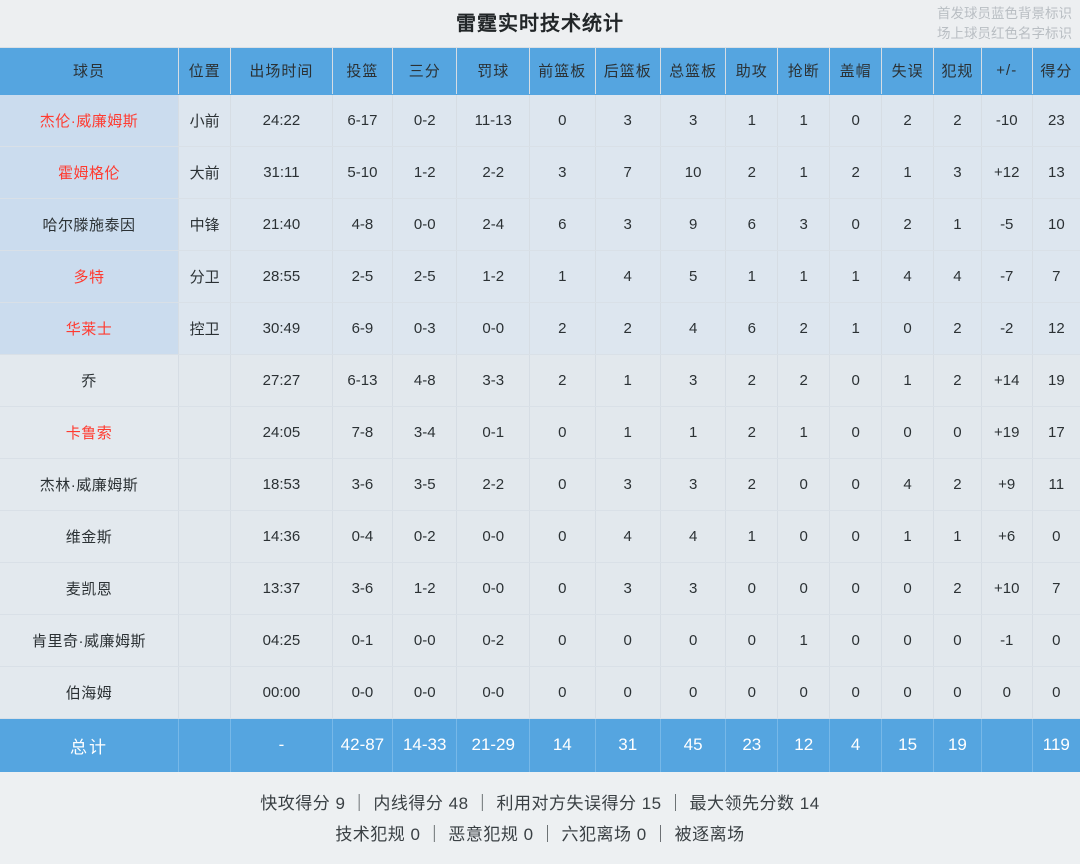  Describe the element at coordinates (281, 432) in the screenshot. I see `cell-minutes: 24:05` at that location.